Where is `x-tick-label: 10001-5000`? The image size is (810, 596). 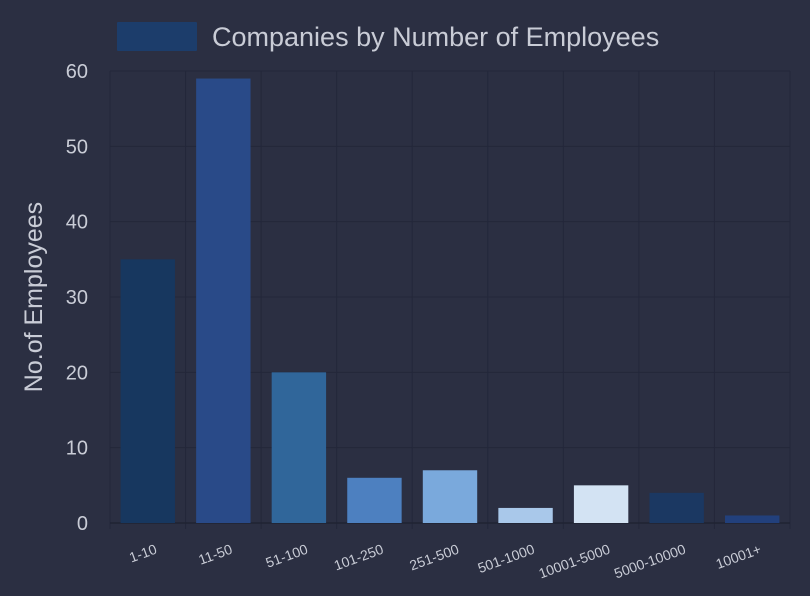 x-tick-label: 10001-5000 is located at coordinates (574, 561).